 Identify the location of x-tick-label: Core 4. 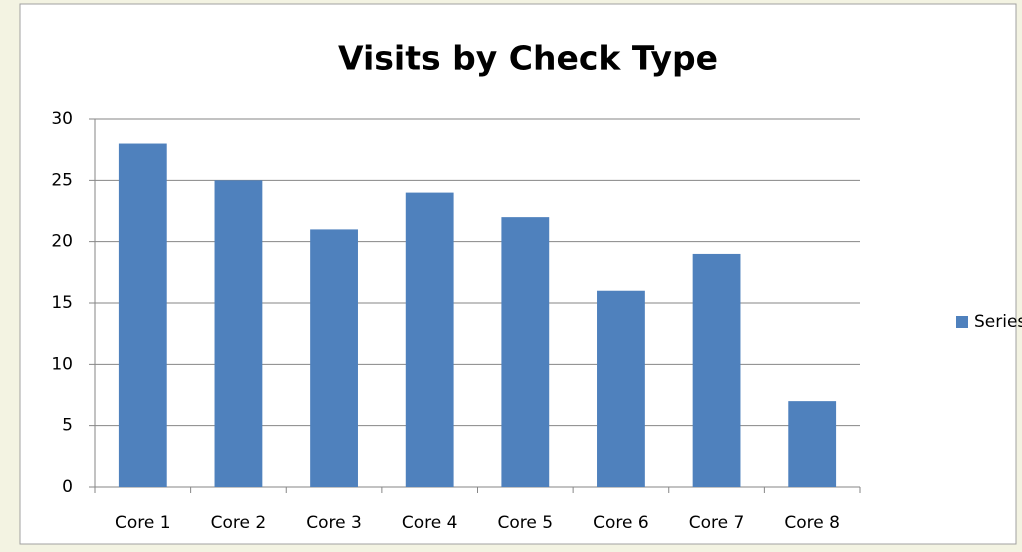
(430, 523).